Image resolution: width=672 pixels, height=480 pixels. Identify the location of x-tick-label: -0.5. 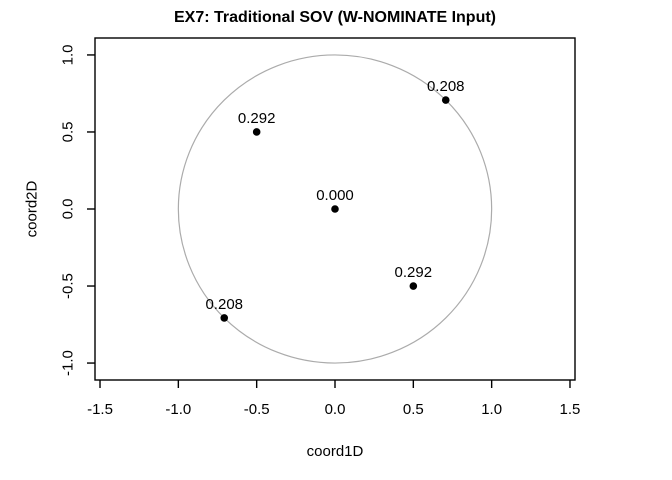
(257, 409).